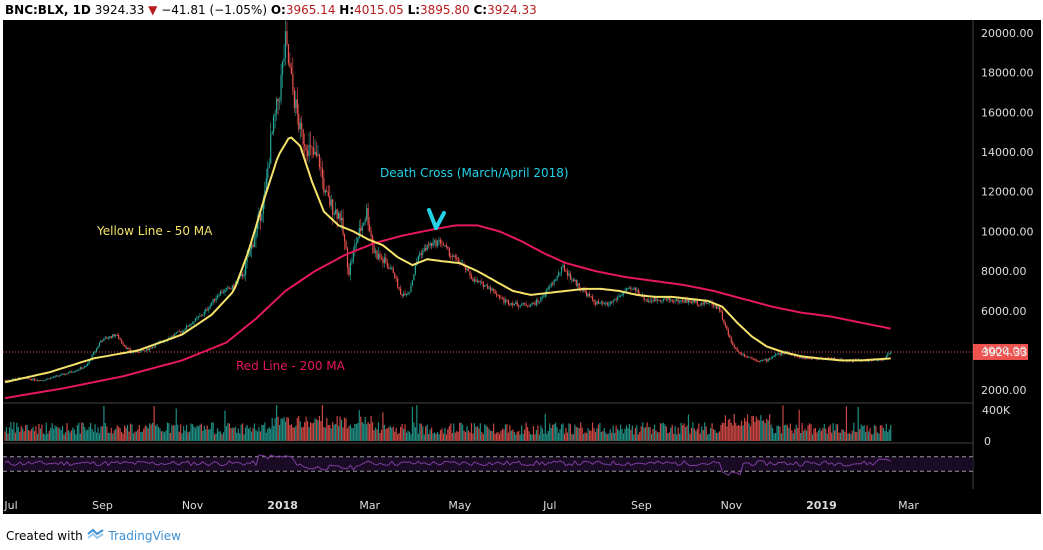 Image resolution: width=1043 pixels, height=550 pixels. I want to click on tradingview-brand: TradingView, so click(144, 536).